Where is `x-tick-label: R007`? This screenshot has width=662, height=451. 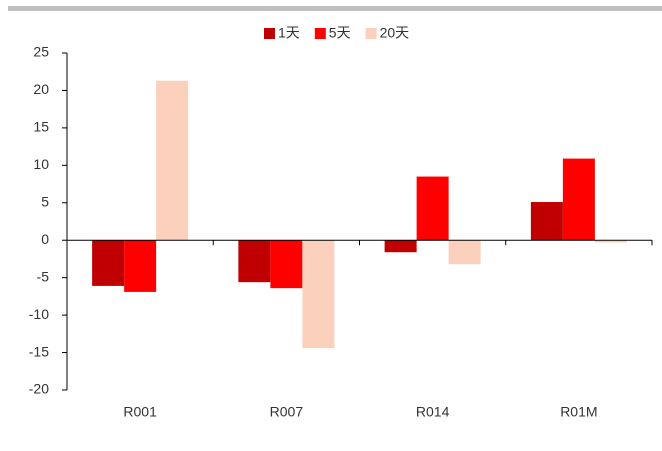
x-tick-label: R007 is located at coordinates (287, 412).